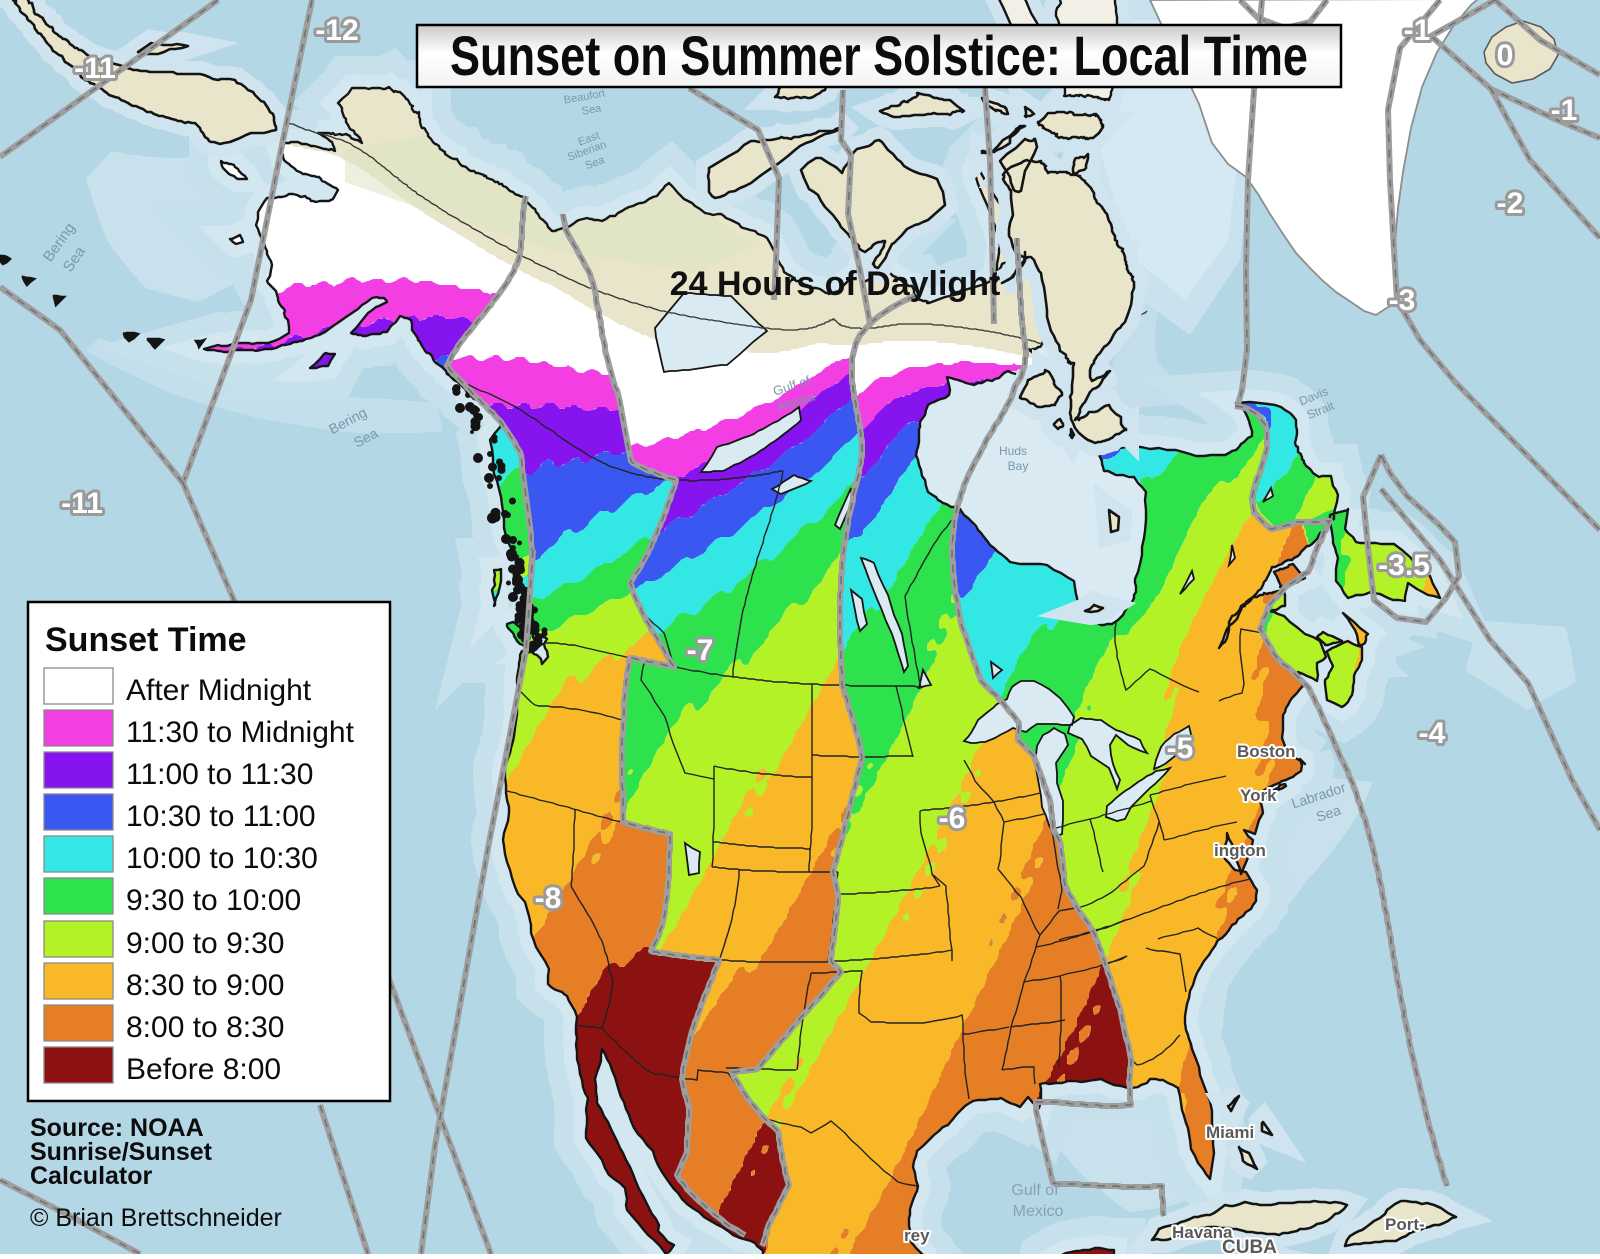  Describe the element at coordinates (117, 1128) in the screenshot. I see `svg-text: Source: NOAA` at that location.